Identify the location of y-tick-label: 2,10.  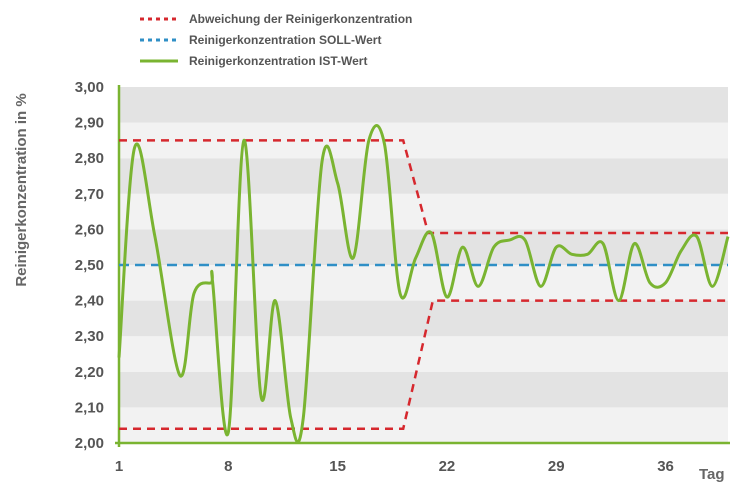
(89, 407).